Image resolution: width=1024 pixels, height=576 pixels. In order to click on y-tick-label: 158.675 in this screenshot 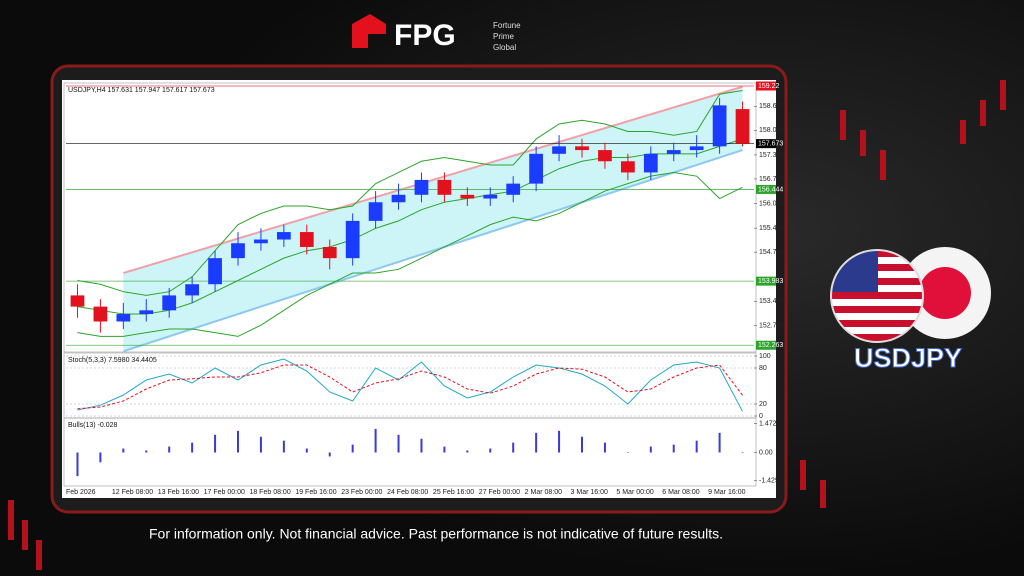, I will do `click(771, 106)`.